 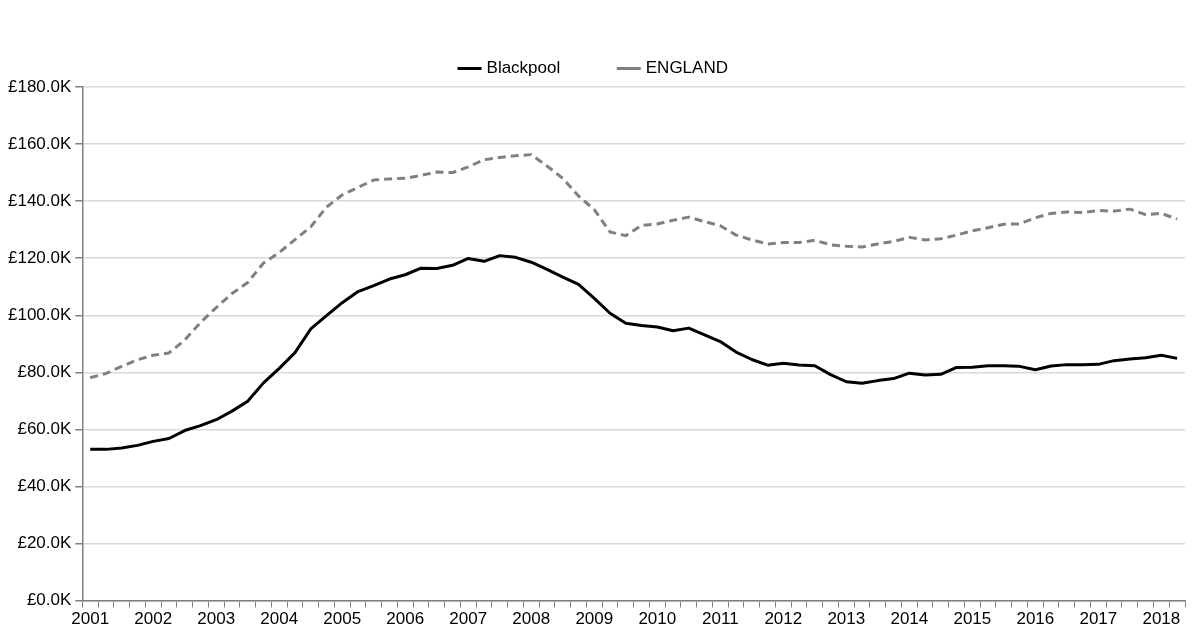 What do you see at coordinates (686, 68) in the screenshot?
I see `legend-label: ENGLAND` at bounding box center [686, 68].